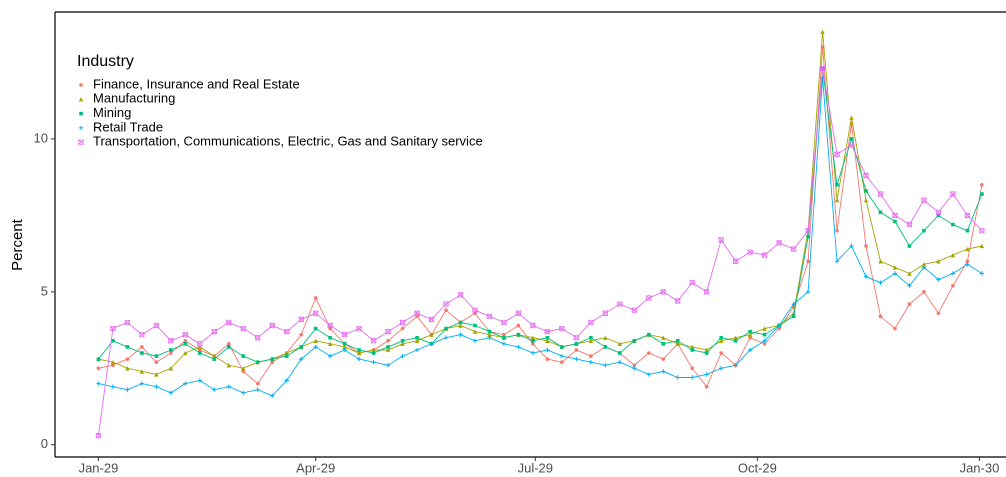 This screenshot has height=477, width=1006. I want to click on y-tick-label: 0, so click(44, 443).